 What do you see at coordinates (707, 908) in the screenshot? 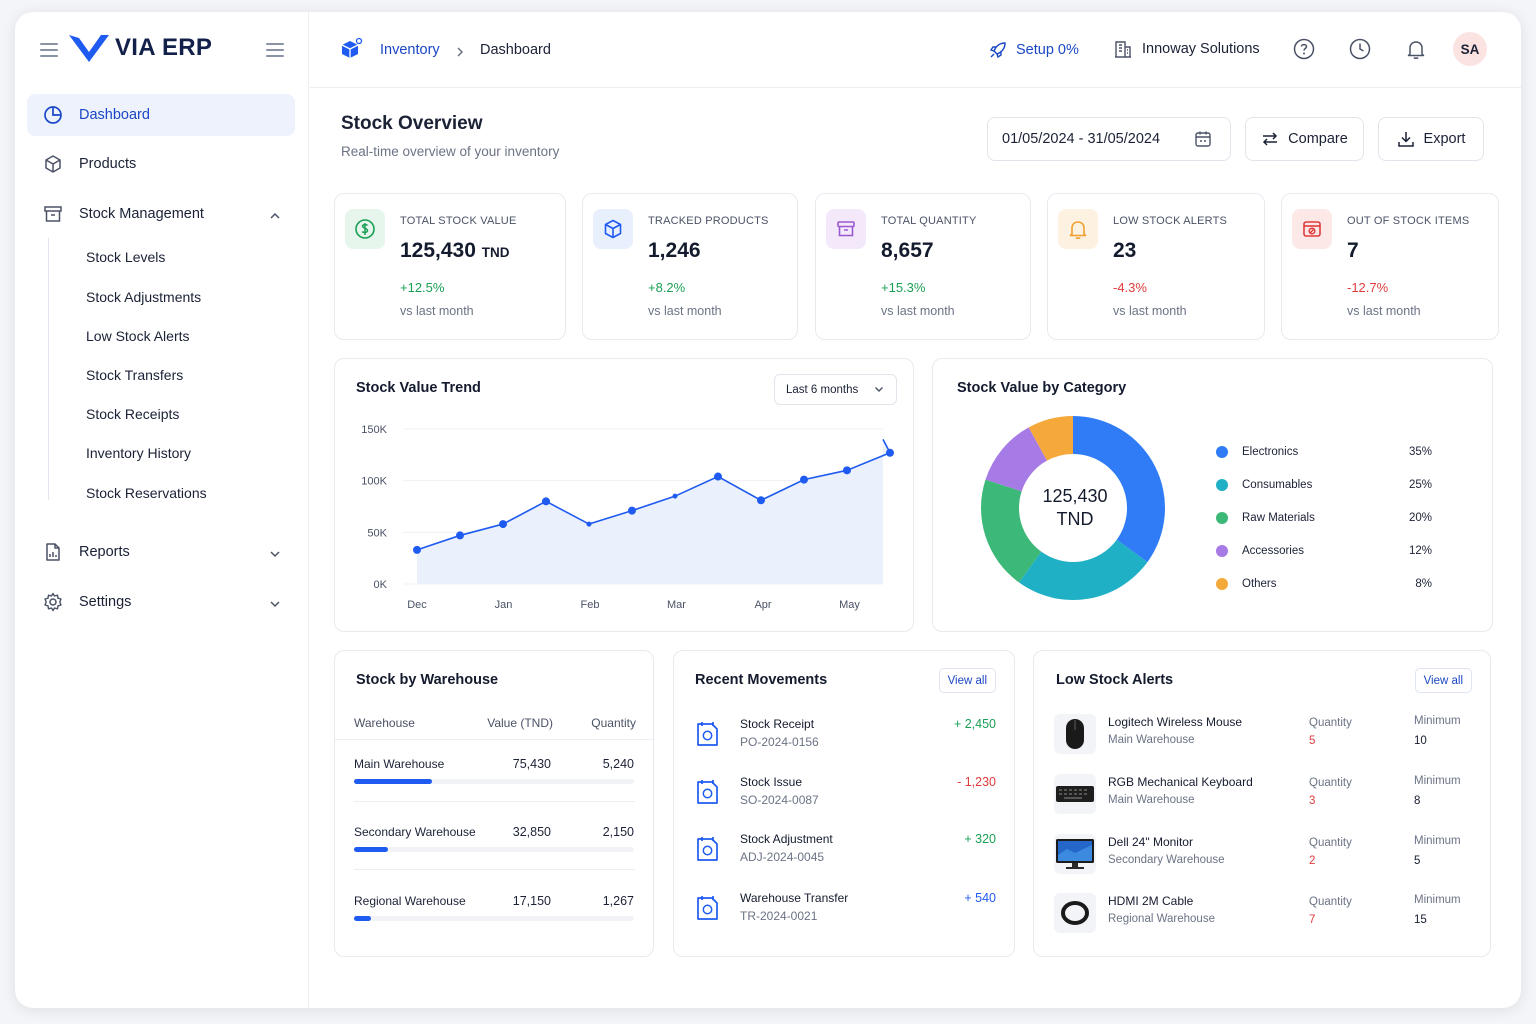
I see `transfer-icon` at bounding box center [707, 908].